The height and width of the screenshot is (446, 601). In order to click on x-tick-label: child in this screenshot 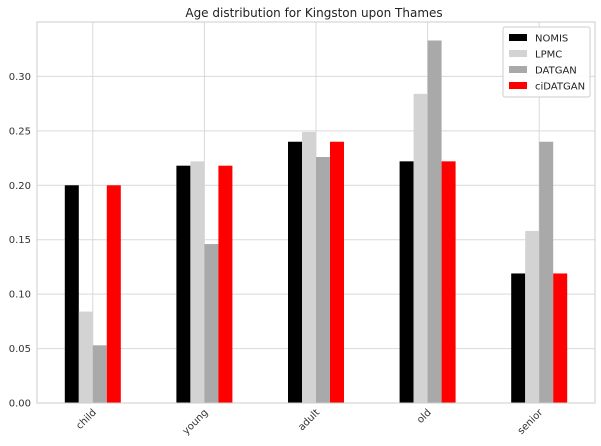, I will do `click(86, 419)`.